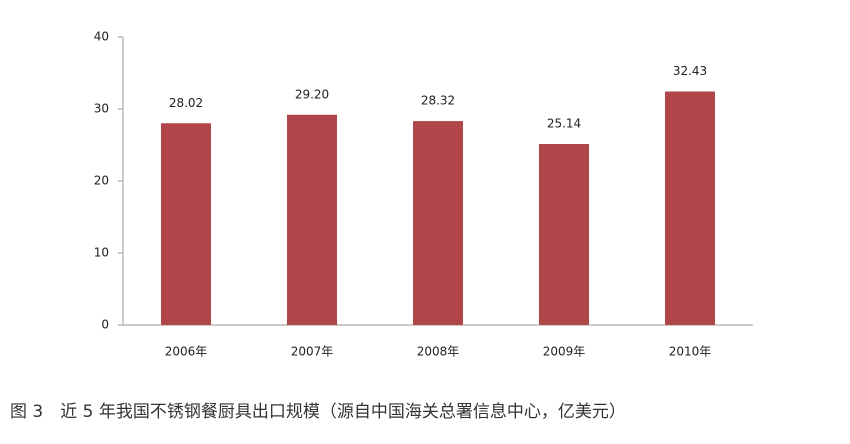 This screenshot has height=444, width=850. I want to click on chart-title: 图 3 近 5 年我国不锈钢餐厨具出口规模（源自中国海关总署信息中心，亿美元）, so click(318, 412).